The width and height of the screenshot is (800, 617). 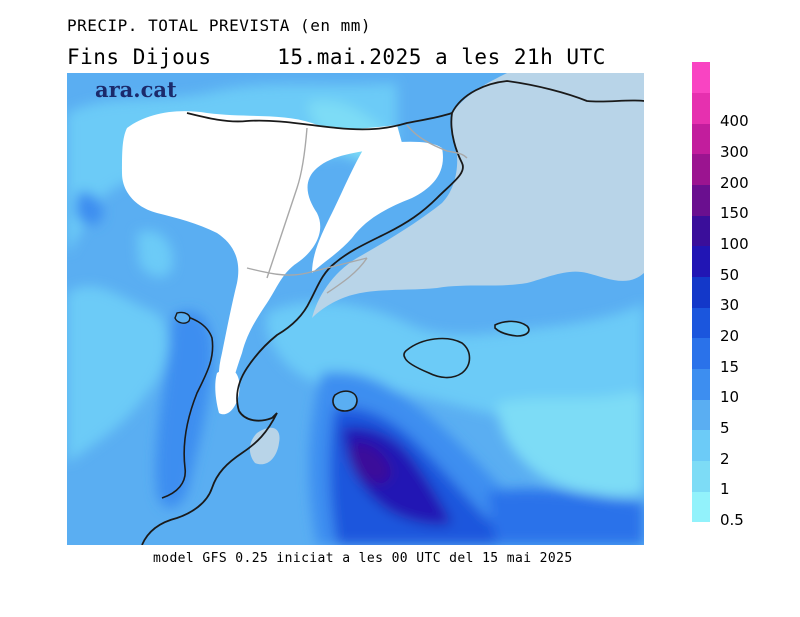 What do you see at coordinates (725, 428) in the screenshot?
I see `legend-label: 5` at bounding box center [725, 428].